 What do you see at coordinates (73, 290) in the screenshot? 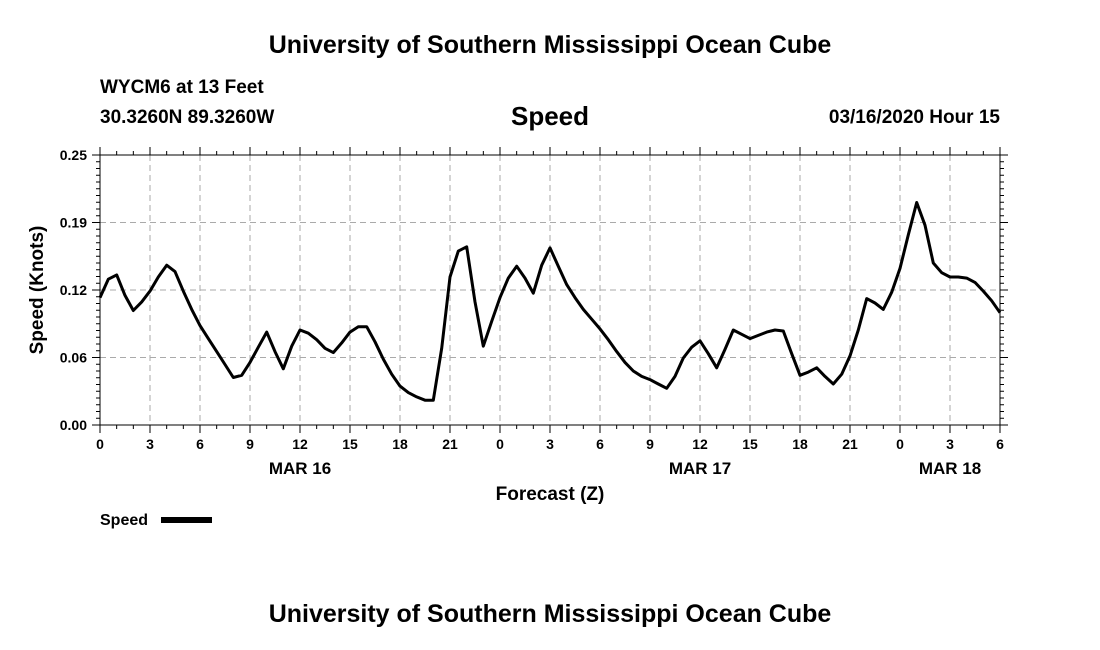
I see `y-tick-label: 0.12` at bounding box center [73, 290].